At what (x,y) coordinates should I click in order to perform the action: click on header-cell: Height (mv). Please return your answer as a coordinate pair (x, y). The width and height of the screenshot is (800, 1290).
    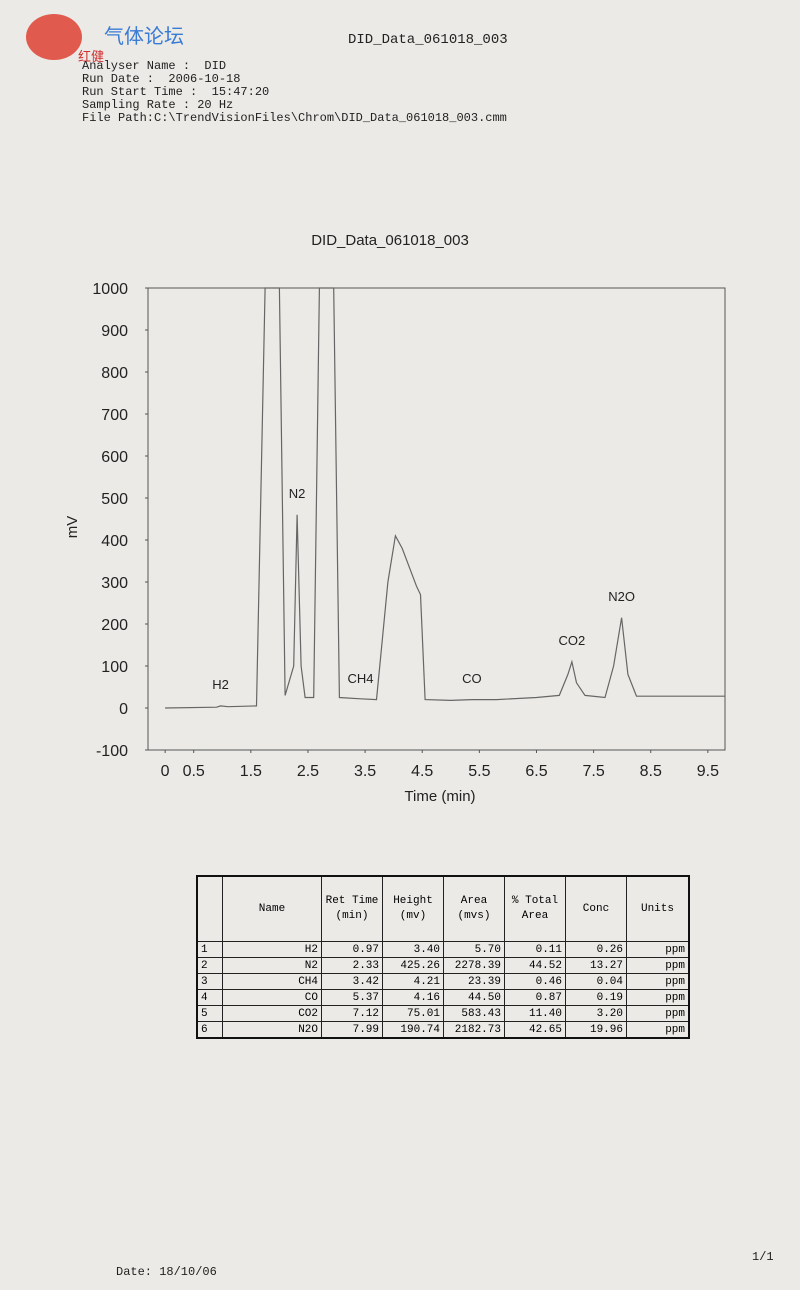
    Looking at the image, I should click on (413, 908).